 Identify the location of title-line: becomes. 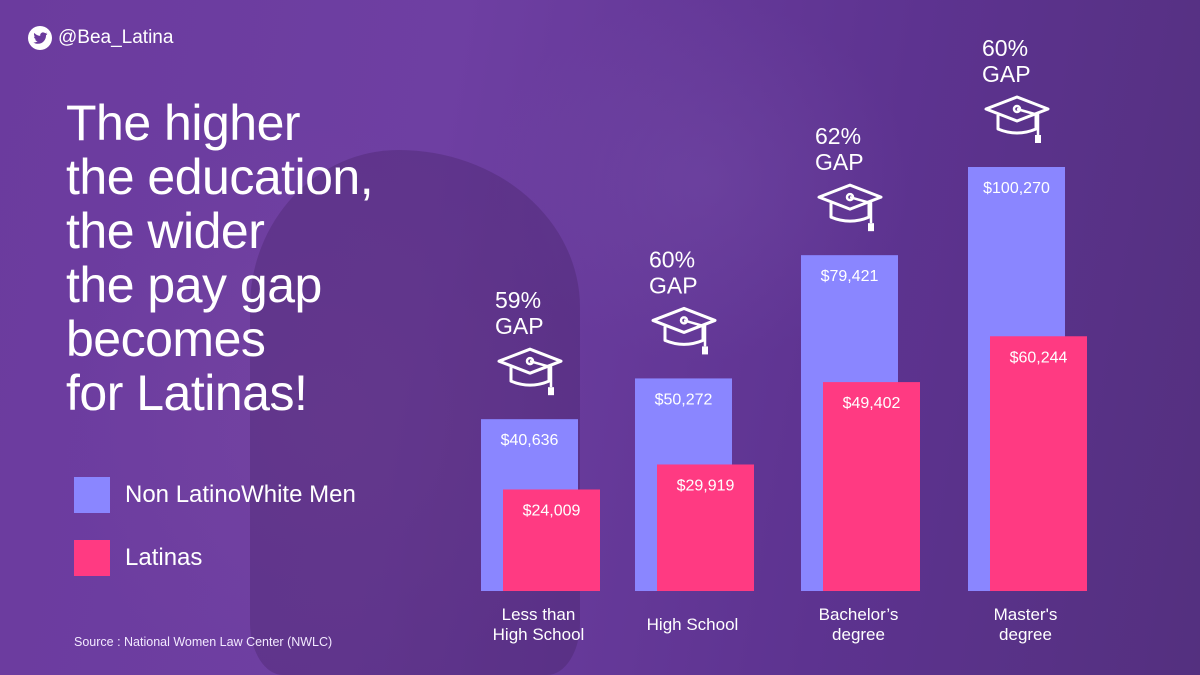
(166, 339).